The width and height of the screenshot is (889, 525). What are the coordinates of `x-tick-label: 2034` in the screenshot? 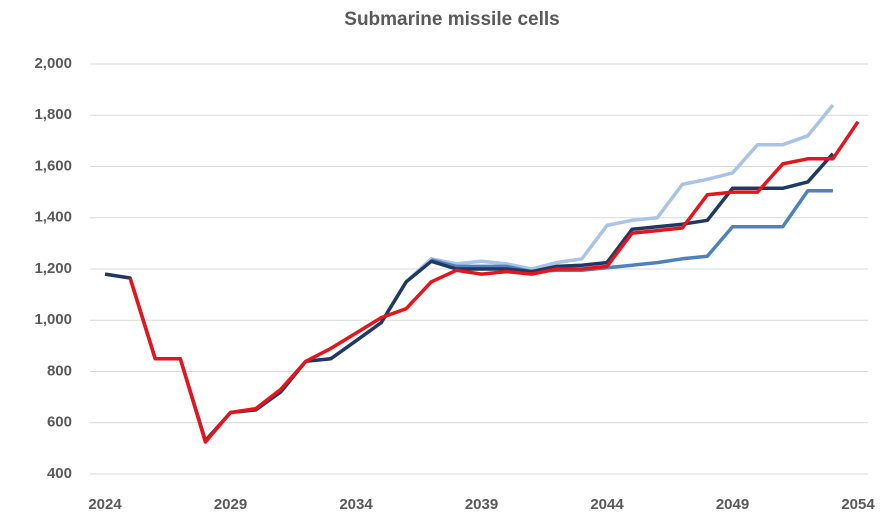 It's located at (356, 504).